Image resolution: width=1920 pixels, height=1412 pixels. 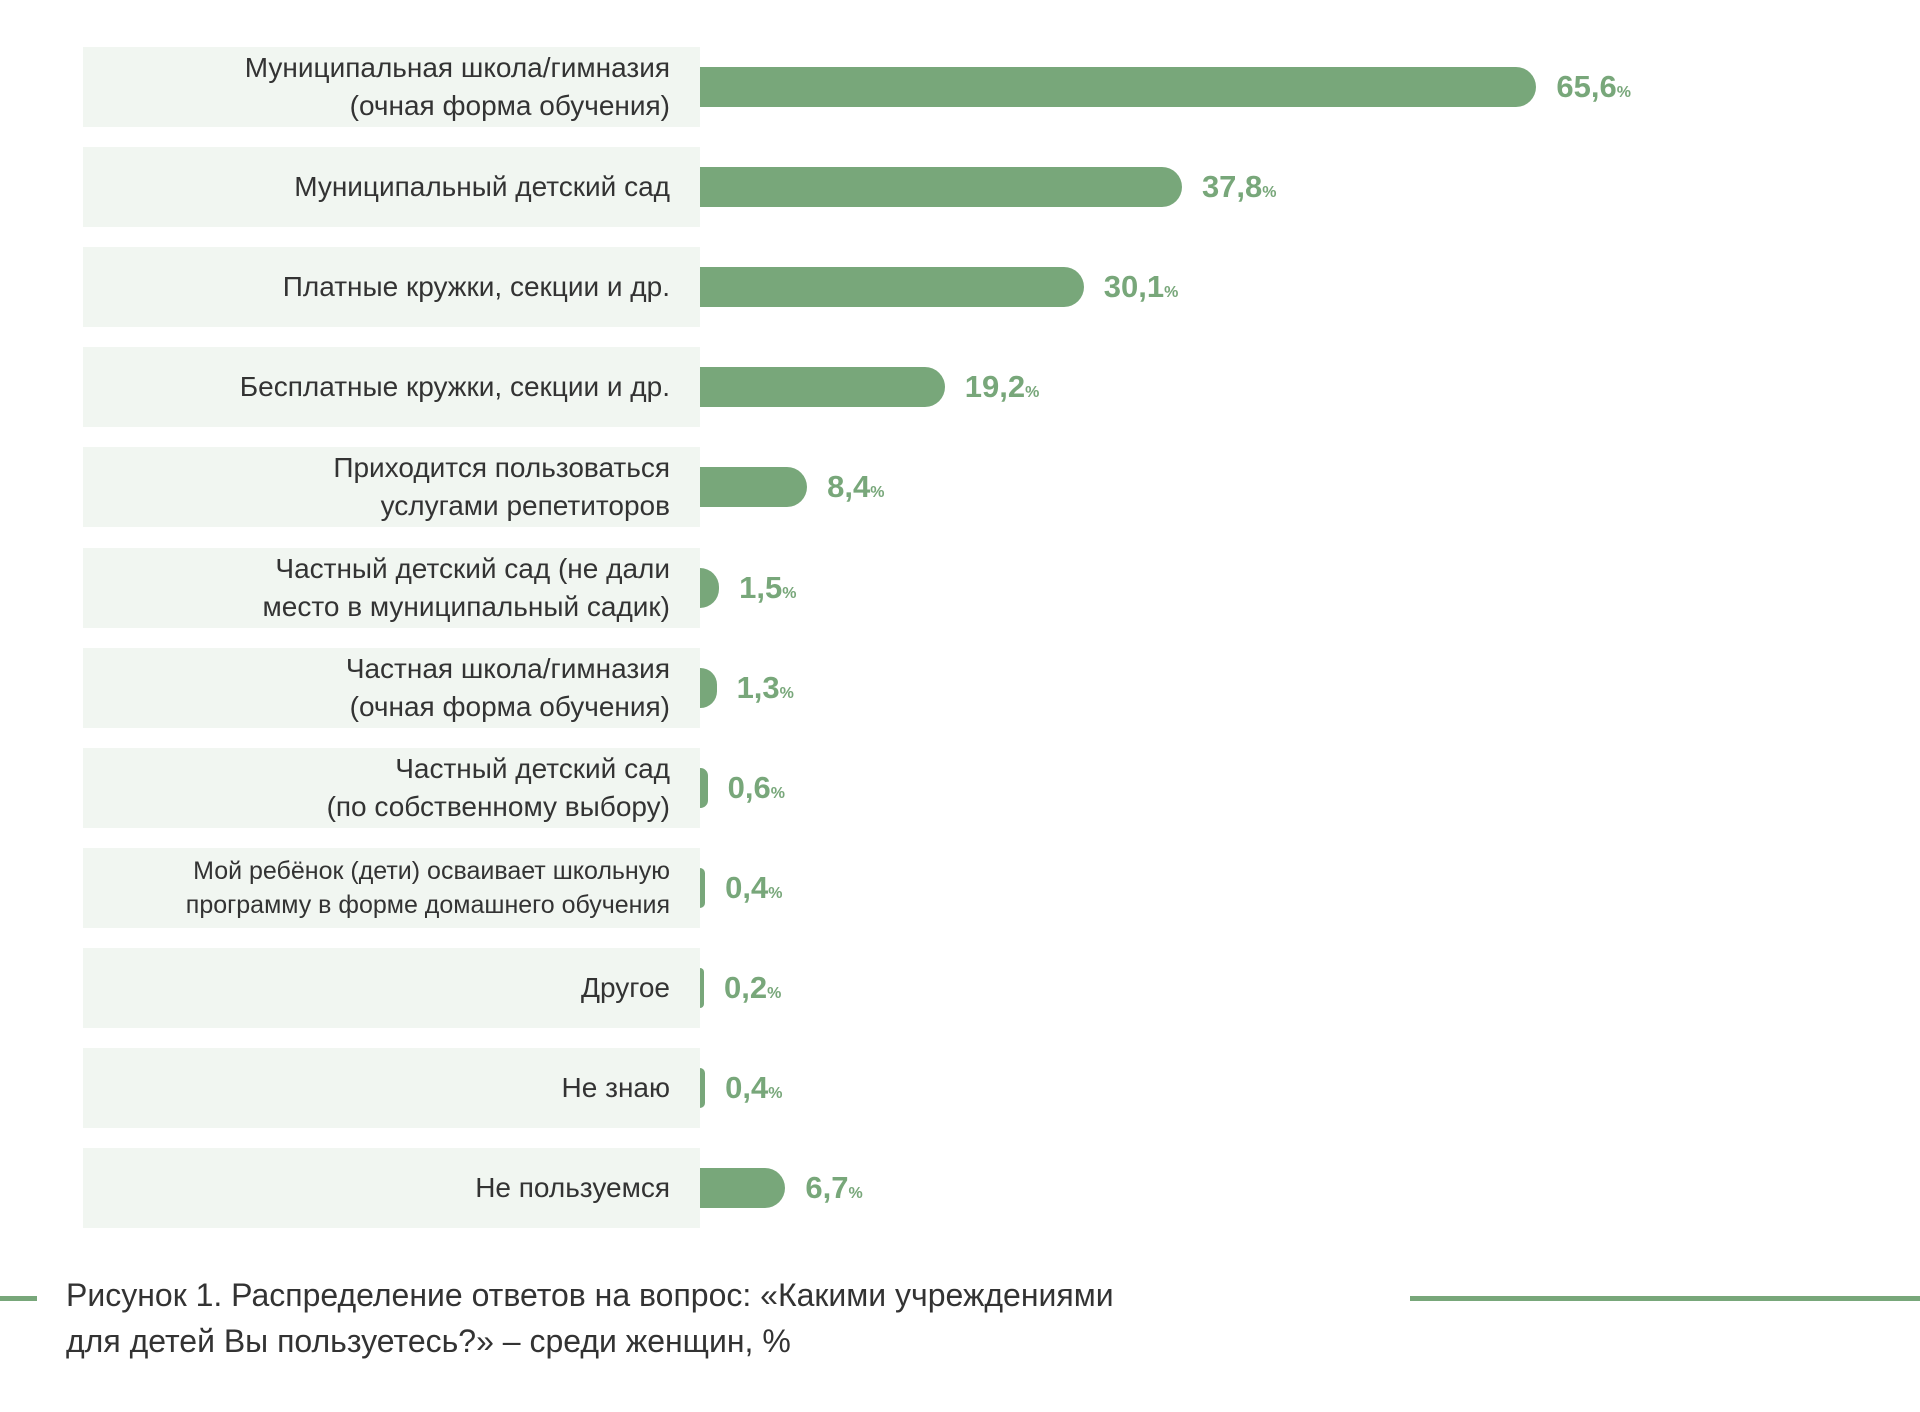 I want to click on caption-line-right, so click(x=1665, y=1298).